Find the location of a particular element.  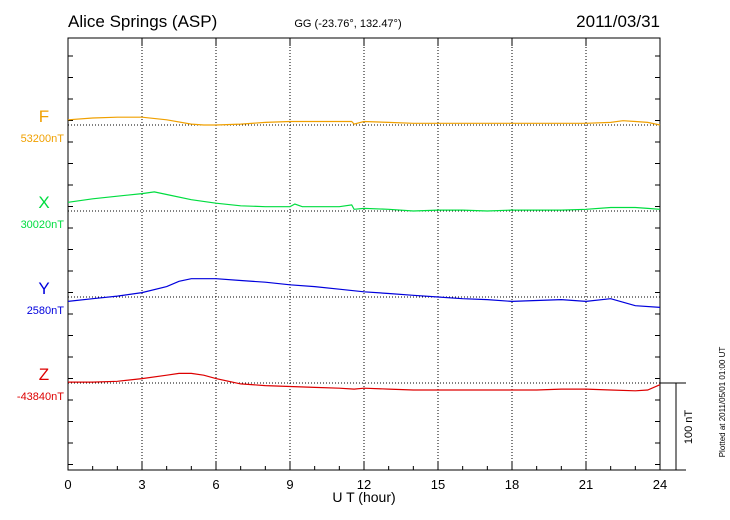

chart-date: 2011/03/31 is located at coordinates (618, 21).